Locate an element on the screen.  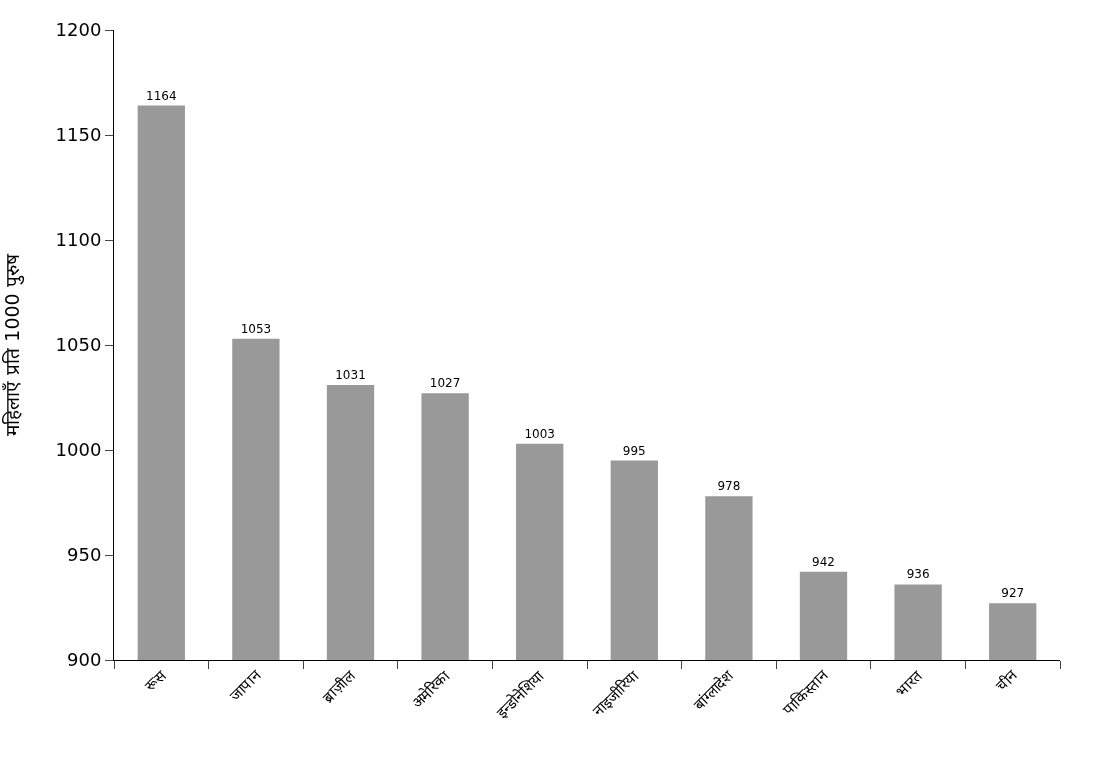
x-tick-label: चीन is located at coordinates (1007, 681).